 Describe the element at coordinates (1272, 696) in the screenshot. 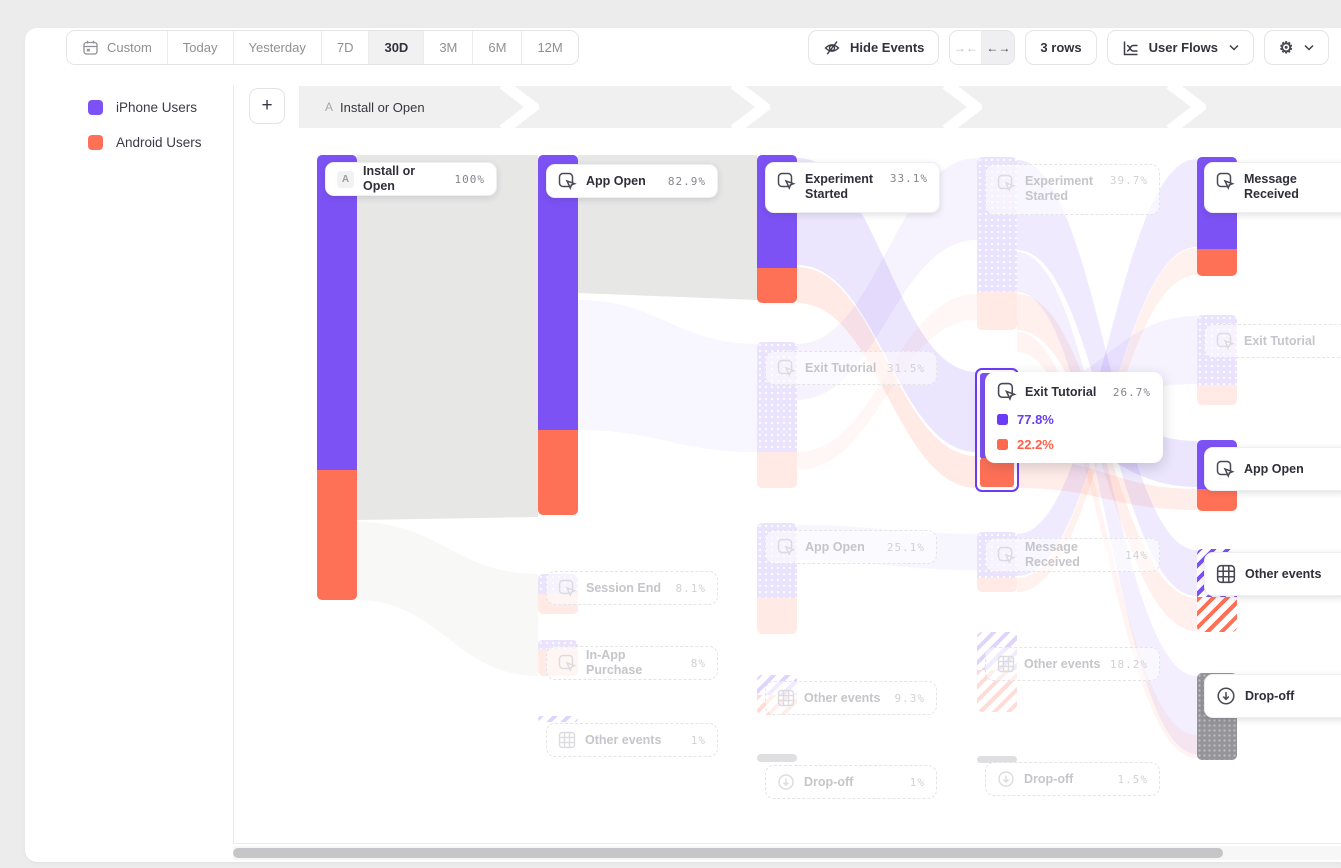

I see `node-card-drop-off: Drop-off` at that location.